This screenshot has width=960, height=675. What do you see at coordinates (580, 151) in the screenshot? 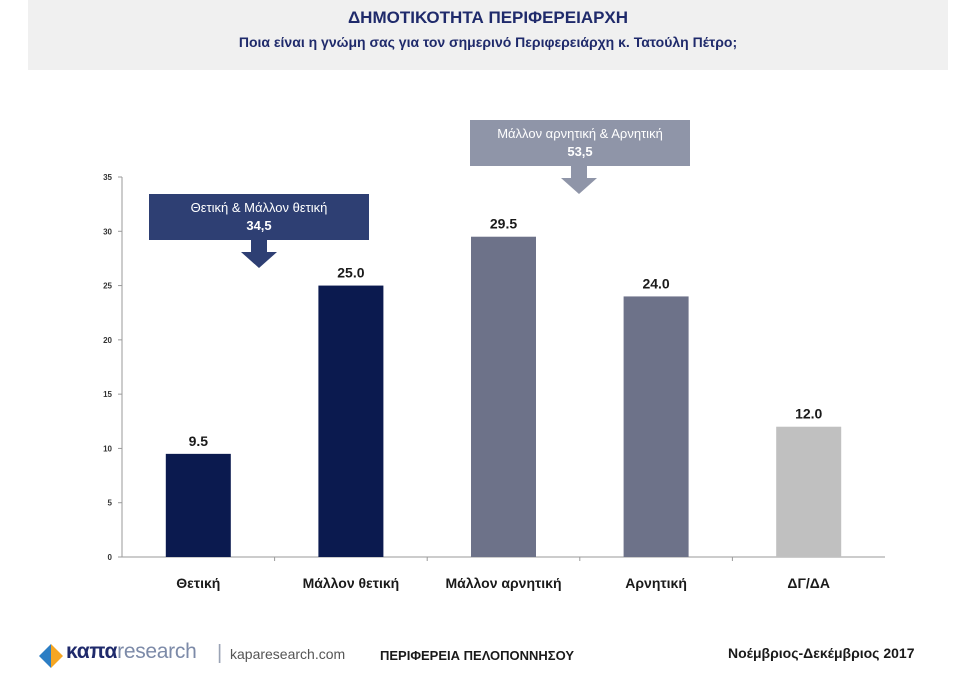
I see `callout-negative-value: 53,5` at bounding box center [580, 151].